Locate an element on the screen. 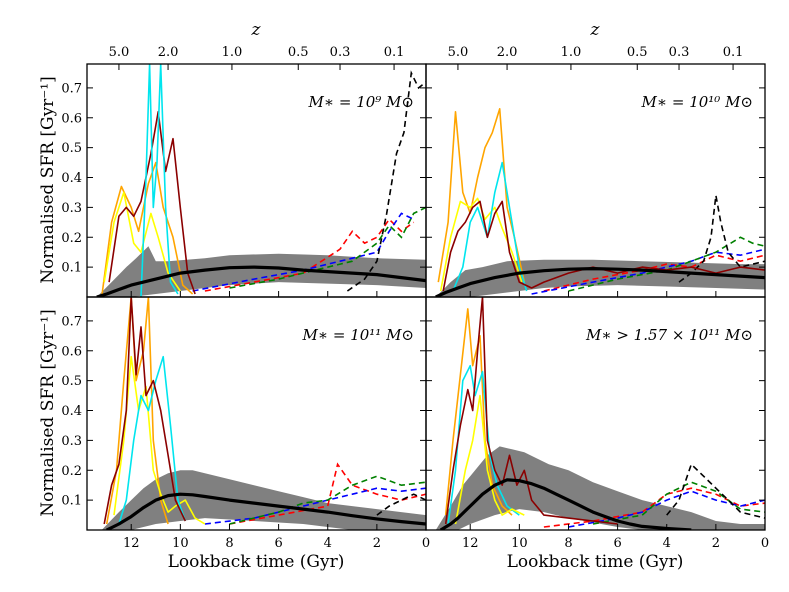 This screenshot has height=592, width=789. panel-2-scatter-band is located at coordinates (263, 500).